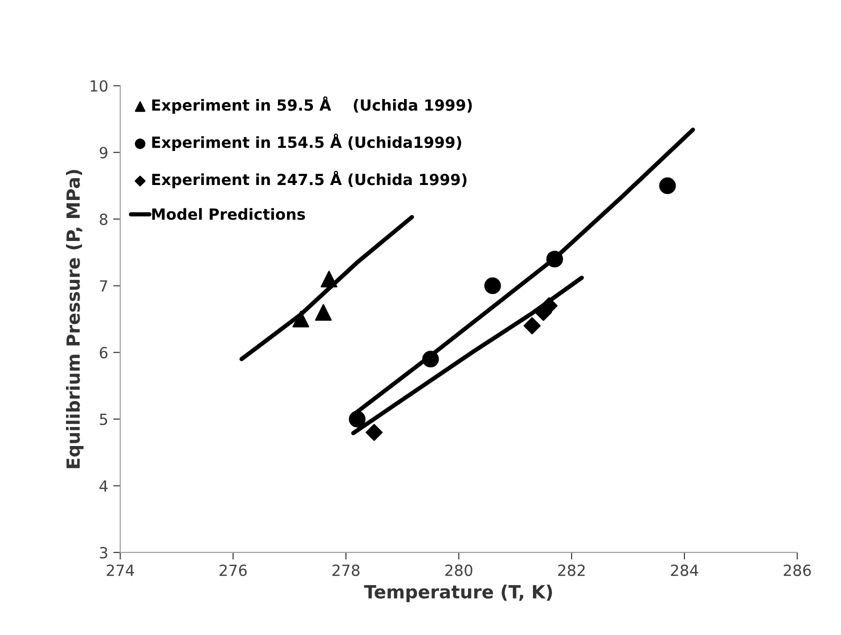 This screenshot has height=635, width=841. What do you see at coordinates (104, 220) in the screenshot?
I see `y-tick-label: 8` at bounding box center [104, 220].